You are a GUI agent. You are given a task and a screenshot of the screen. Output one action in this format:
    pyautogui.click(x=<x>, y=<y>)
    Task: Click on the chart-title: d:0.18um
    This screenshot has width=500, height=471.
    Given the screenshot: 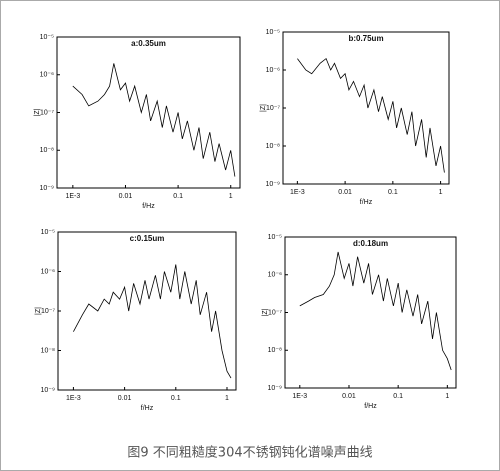 What is the action you would take?
    pyautogui.click(x=370, y=243)
    